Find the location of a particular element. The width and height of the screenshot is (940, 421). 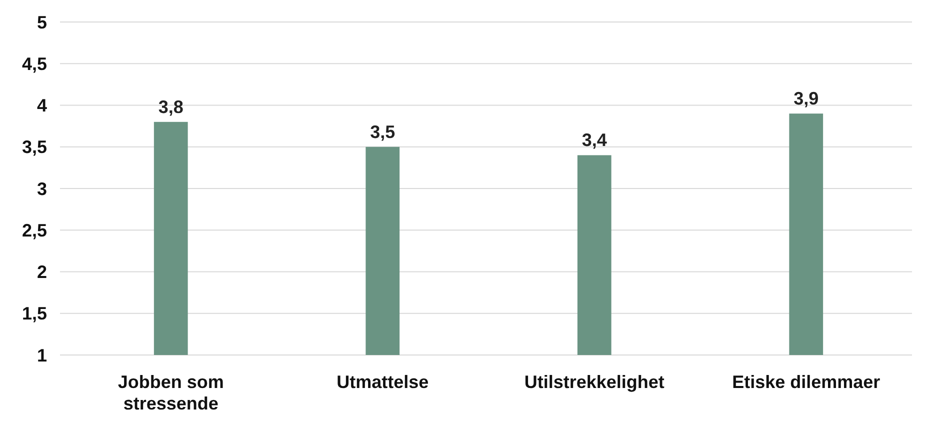

x-tick-label: Etiske dilemmaer is located at coordinates (806, 382).